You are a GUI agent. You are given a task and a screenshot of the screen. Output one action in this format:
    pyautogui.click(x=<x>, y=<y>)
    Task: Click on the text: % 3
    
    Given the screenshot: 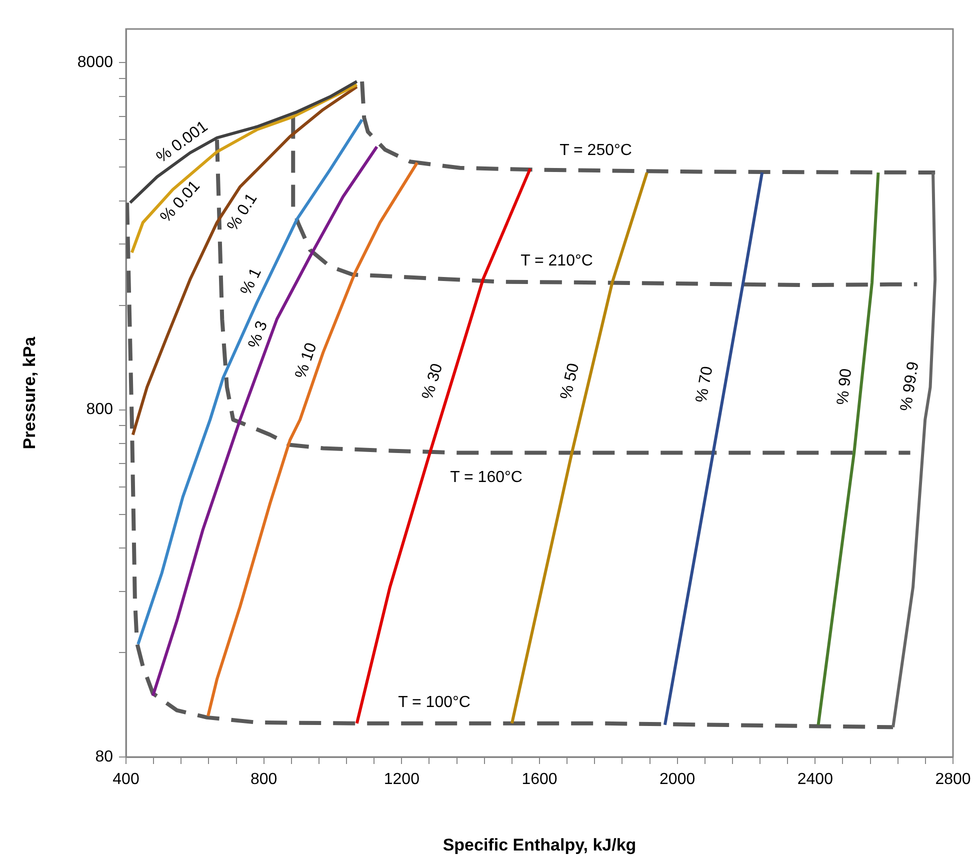 What is the action you would take?
    pyautogui.click(x=259, y=334)
    